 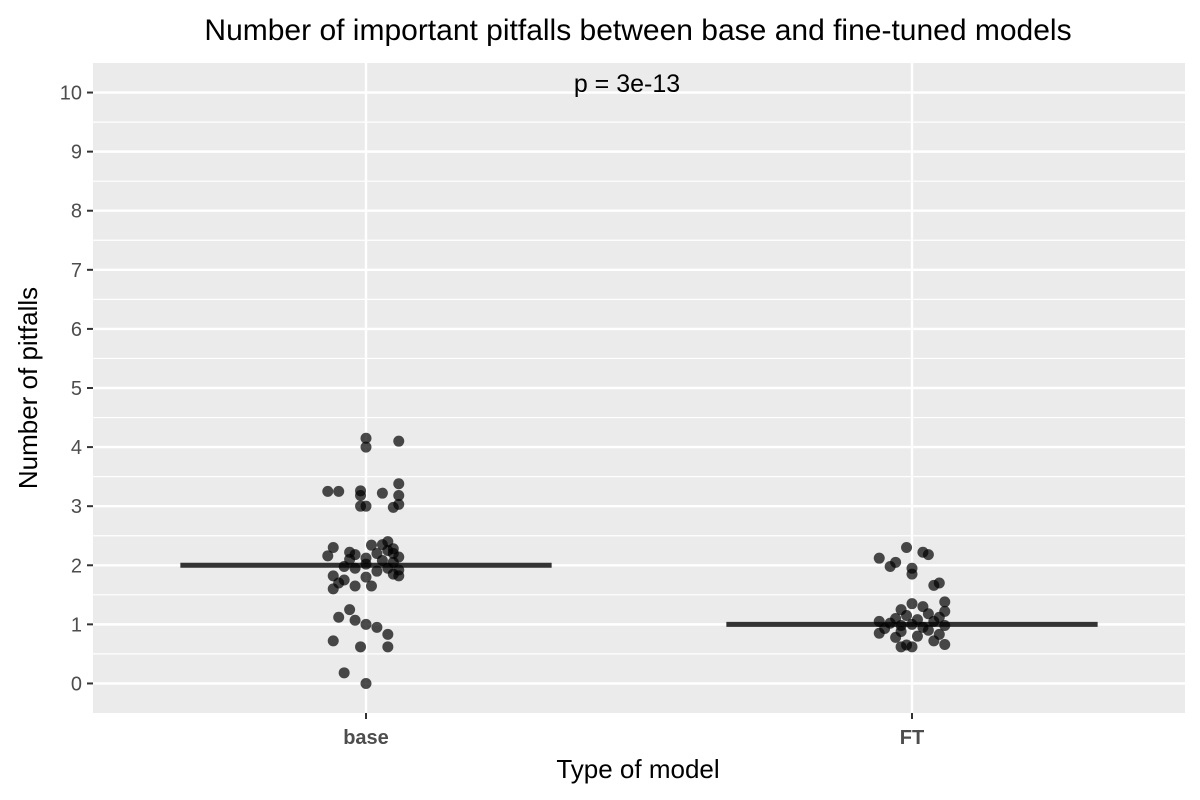 What do you see at coordinates (76, 625) in the screenshot?
I see `y-tick-label: 1` at bounding box center [76, 625].